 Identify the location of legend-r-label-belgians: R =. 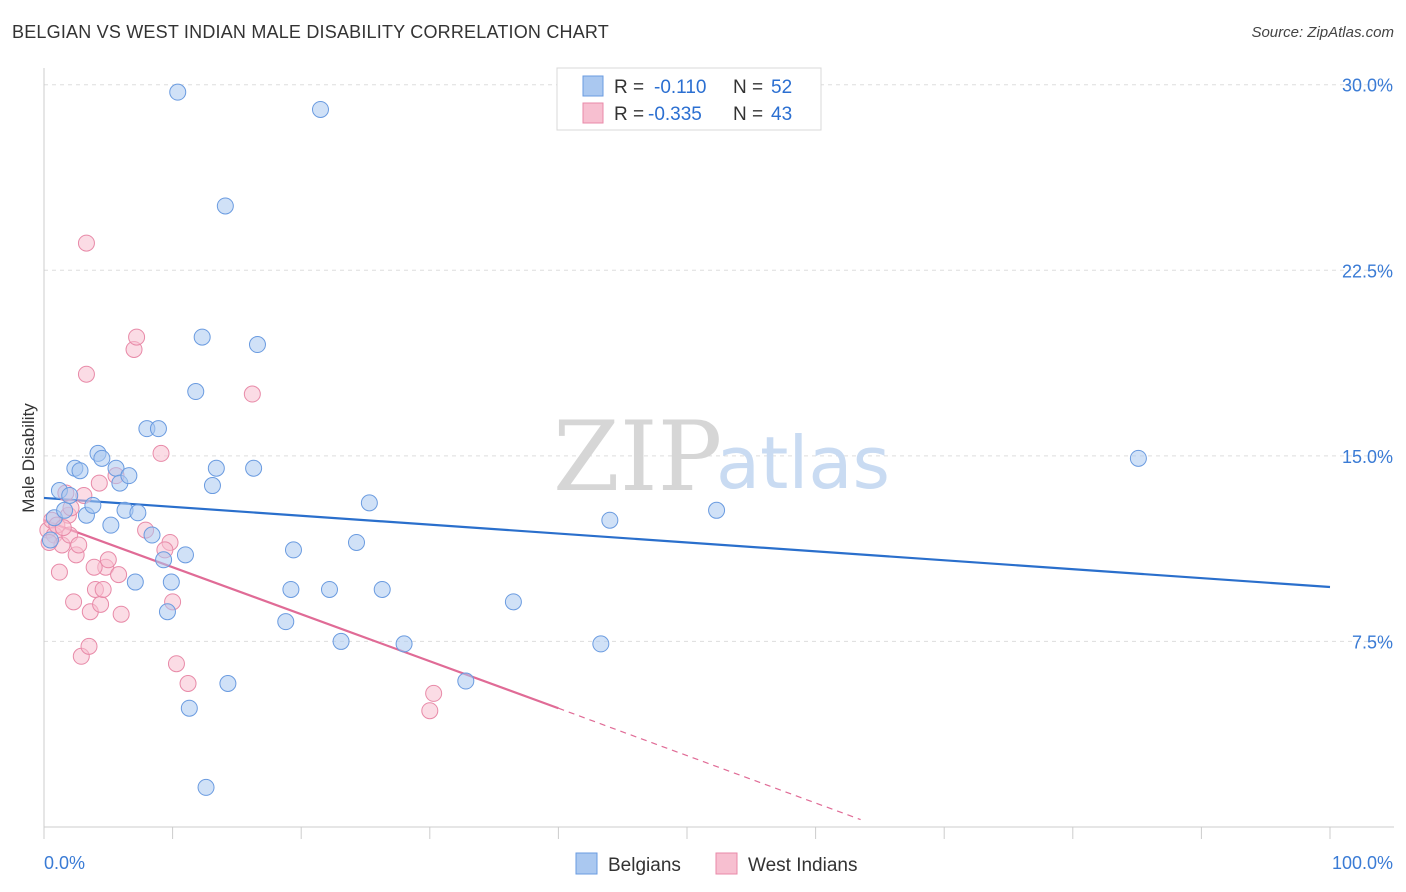
(629, 87).